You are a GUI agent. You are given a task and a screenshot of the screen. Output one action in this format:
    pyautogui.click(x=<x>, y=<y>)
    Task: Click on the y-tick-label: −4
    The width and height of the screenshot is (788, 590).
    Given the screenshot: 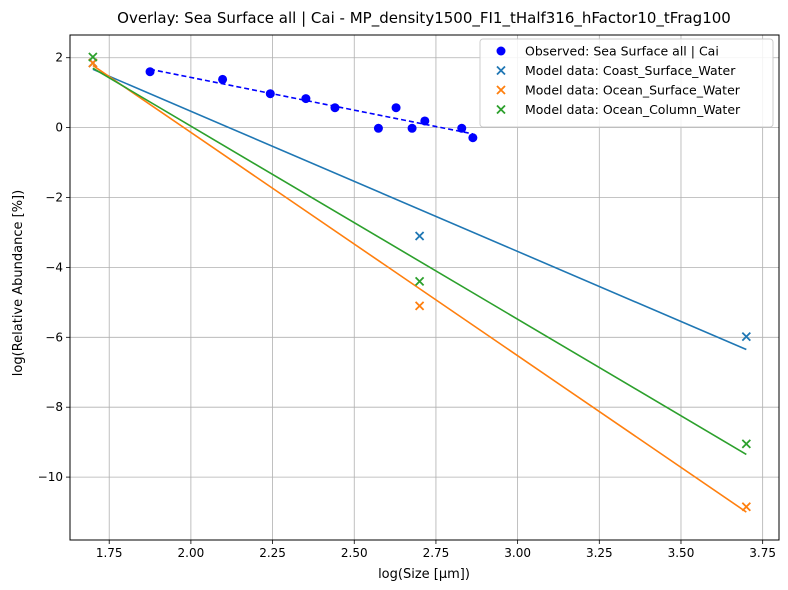 What is the action you would take?
    pyautogui.click(x=54, y=267)
    